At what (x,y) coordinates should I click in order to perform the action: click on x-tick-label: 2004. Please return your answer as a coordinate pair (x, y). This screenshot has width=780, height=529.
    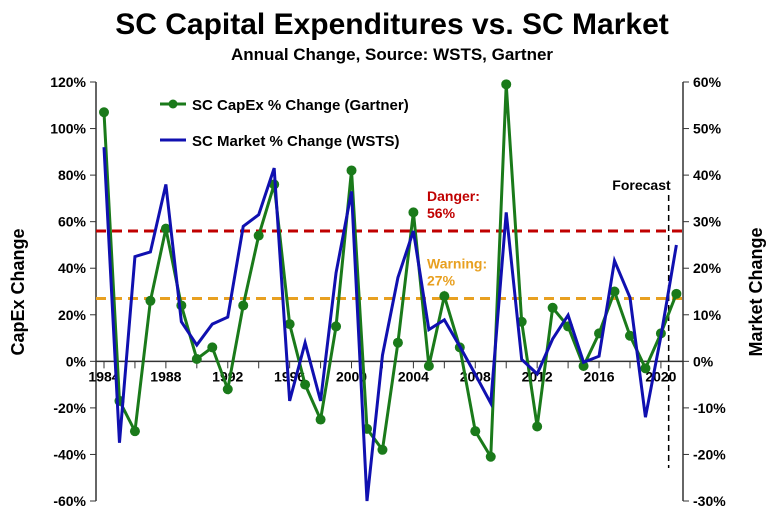
    Looking at the image, I should click on (413, 376).